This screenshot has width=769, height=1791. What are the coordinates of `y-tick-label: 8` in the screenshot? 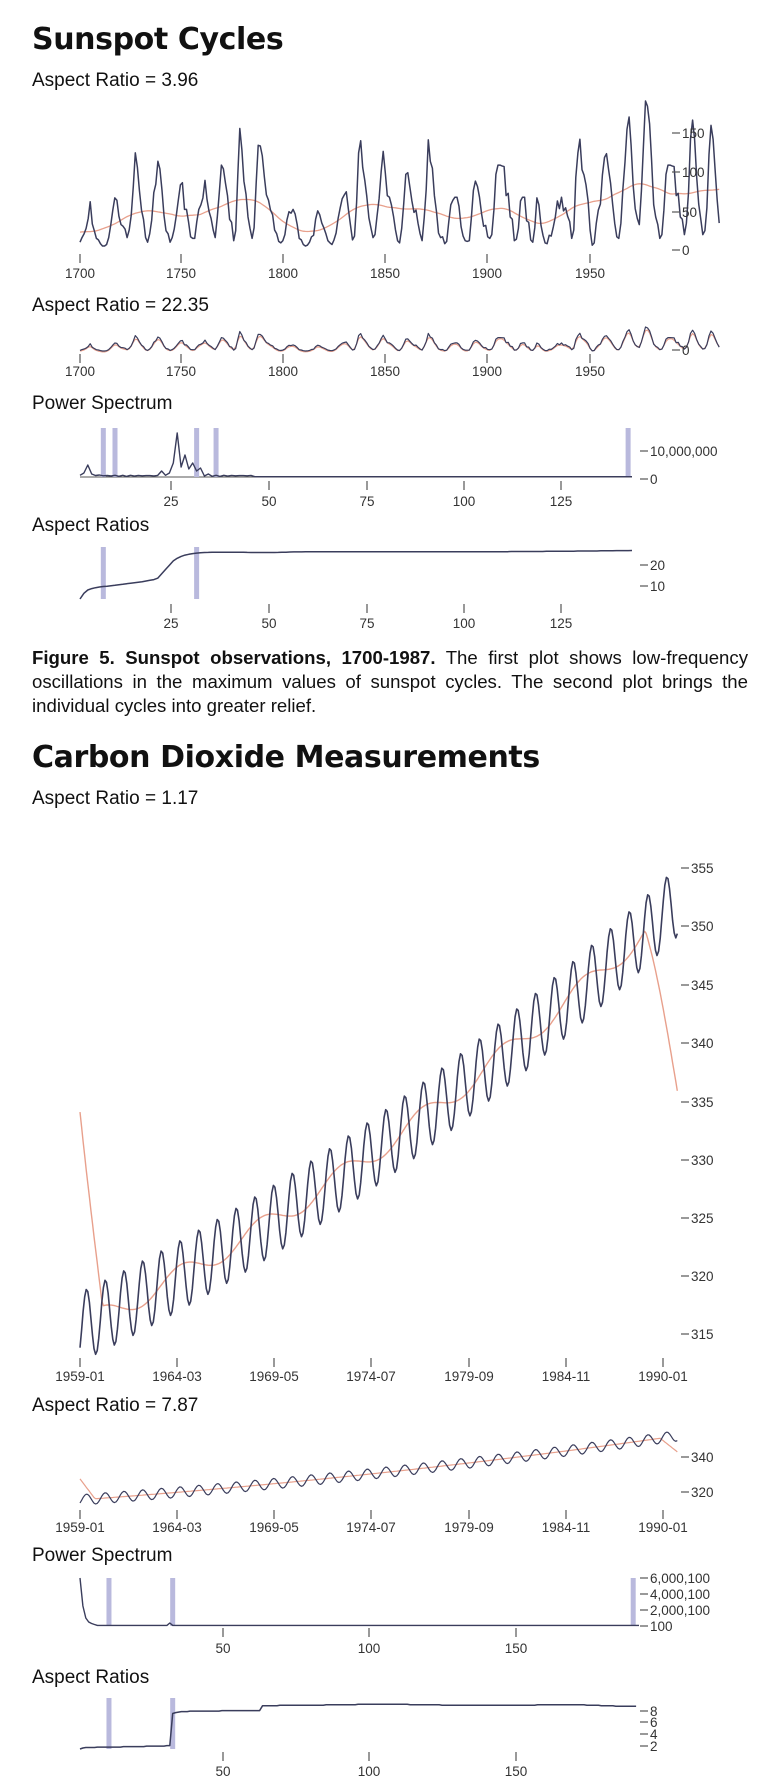 It's located at (654, 1711).